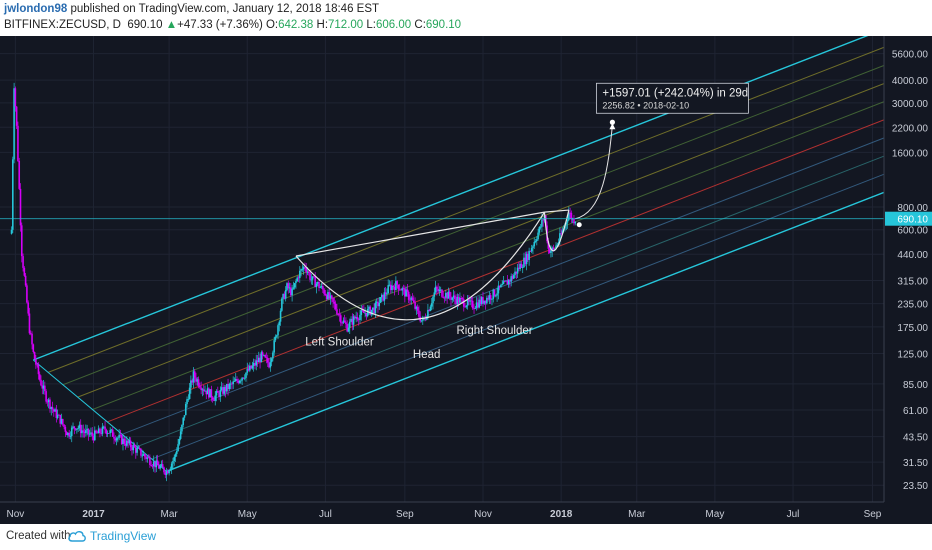  What do you see at coordinates (36, 9) in the screenshot?
I see `author-link: jwlondon98` at bounding box center [36, 9].